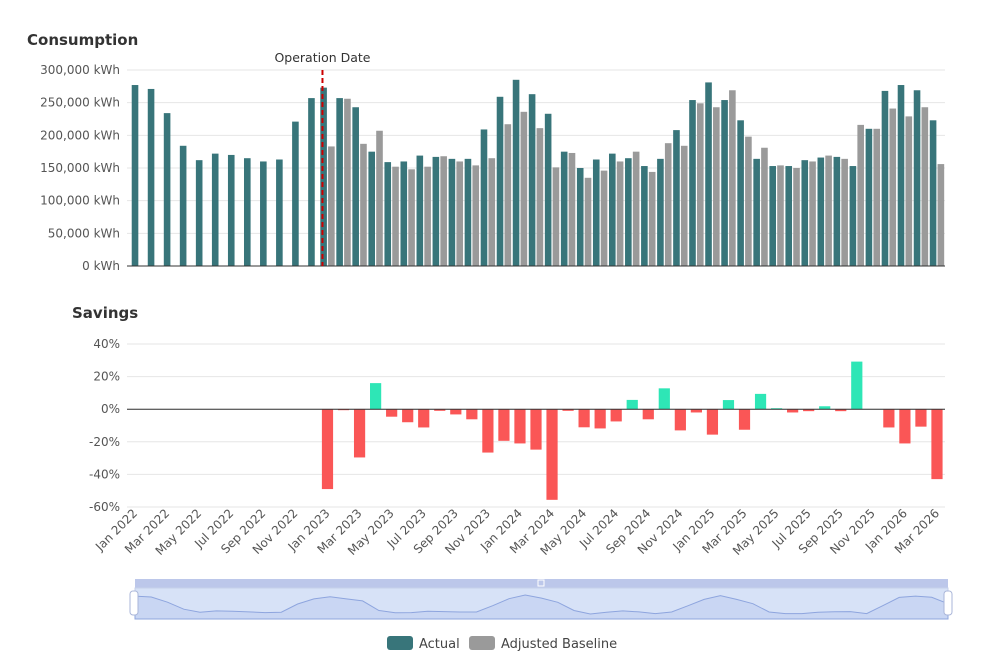 The image size is (1000, 658). Describe the element at coordinates (492, 212) in the screenshot. I see `bar-adjusted-baseline-nov-2023` at that location.